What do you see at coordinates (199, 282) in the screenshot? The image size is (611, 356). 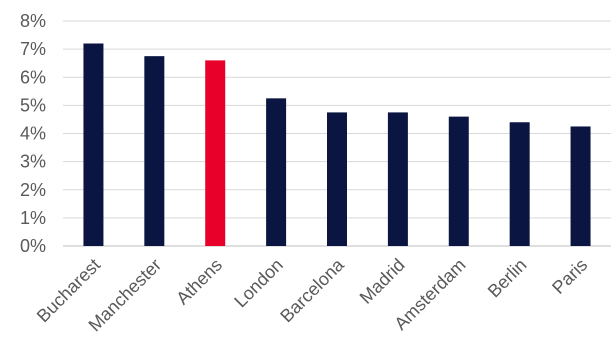 I see `x-category-label: Athens` at bounding box center [199, 282].